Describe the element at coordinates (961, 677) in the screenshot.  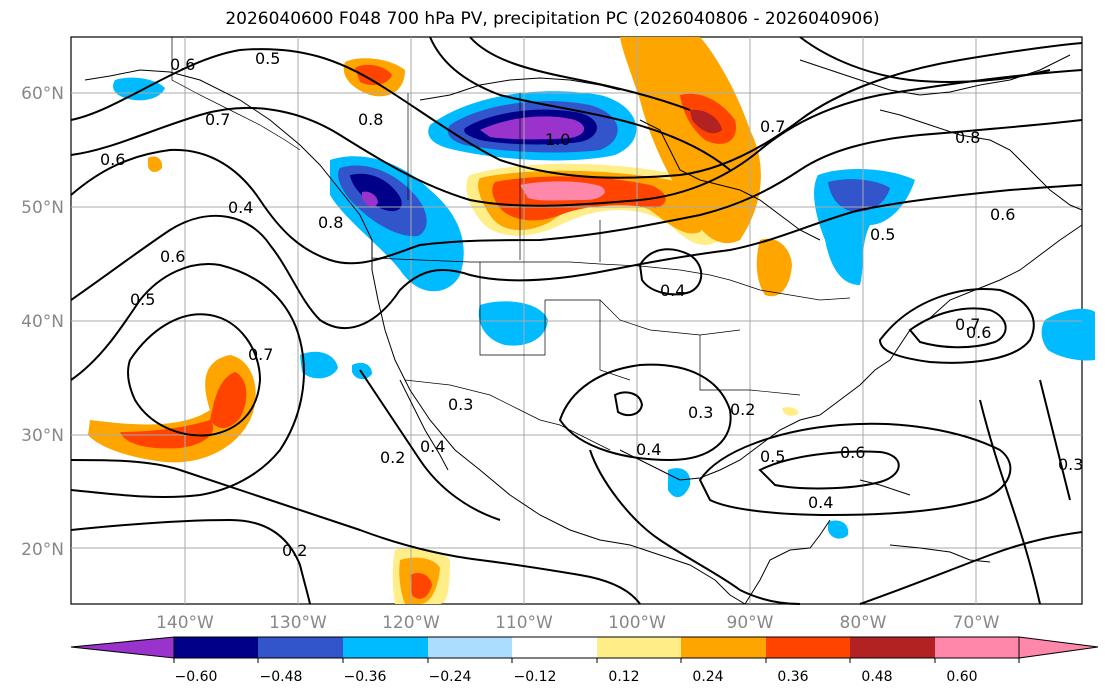
I see `colorbar-tick-label: 0.60` at that location.